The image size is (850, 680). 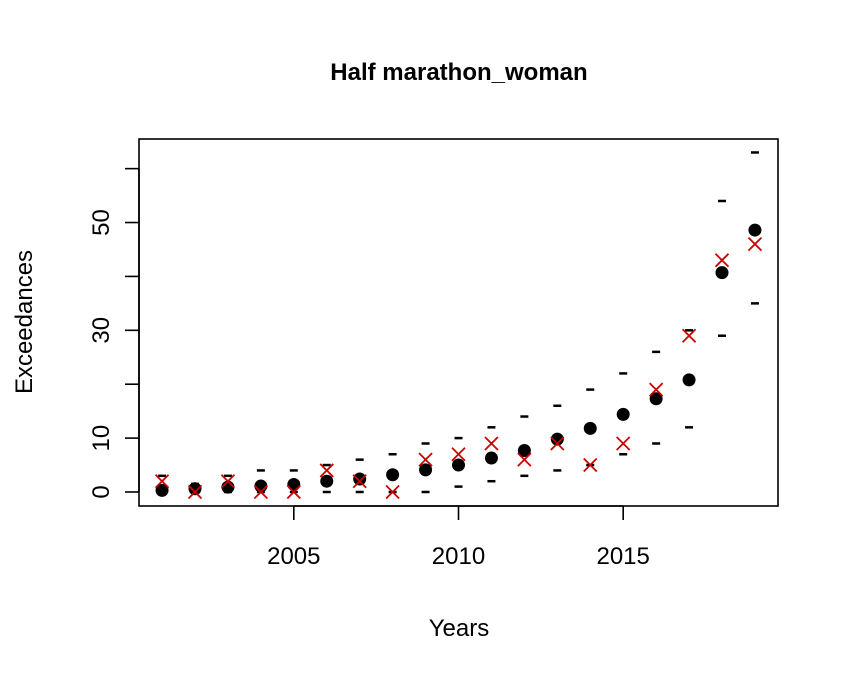 I want to click on chart-title: Half marathon_woman, so click(x=458, y=72).